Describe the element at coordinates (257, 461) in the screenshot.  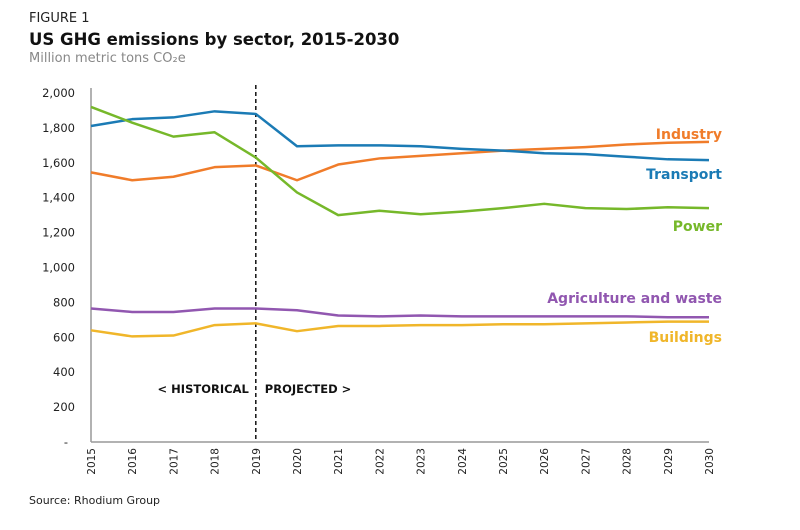
I see `x-tick-label: 2019` at that location.